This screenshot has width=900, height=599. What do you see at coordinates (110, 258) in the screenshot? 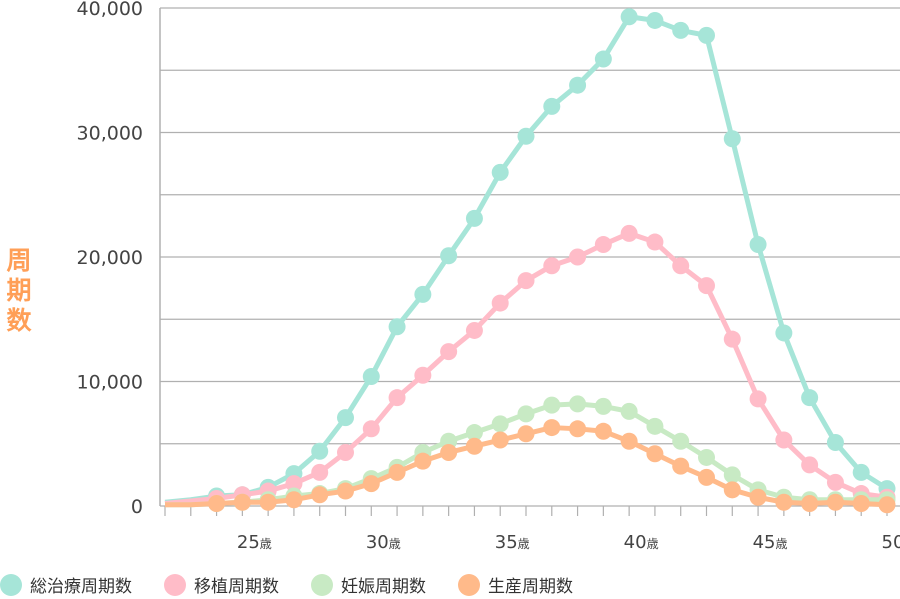
I see `y-tick-label: 20,000` at bounding box center [110, 258].